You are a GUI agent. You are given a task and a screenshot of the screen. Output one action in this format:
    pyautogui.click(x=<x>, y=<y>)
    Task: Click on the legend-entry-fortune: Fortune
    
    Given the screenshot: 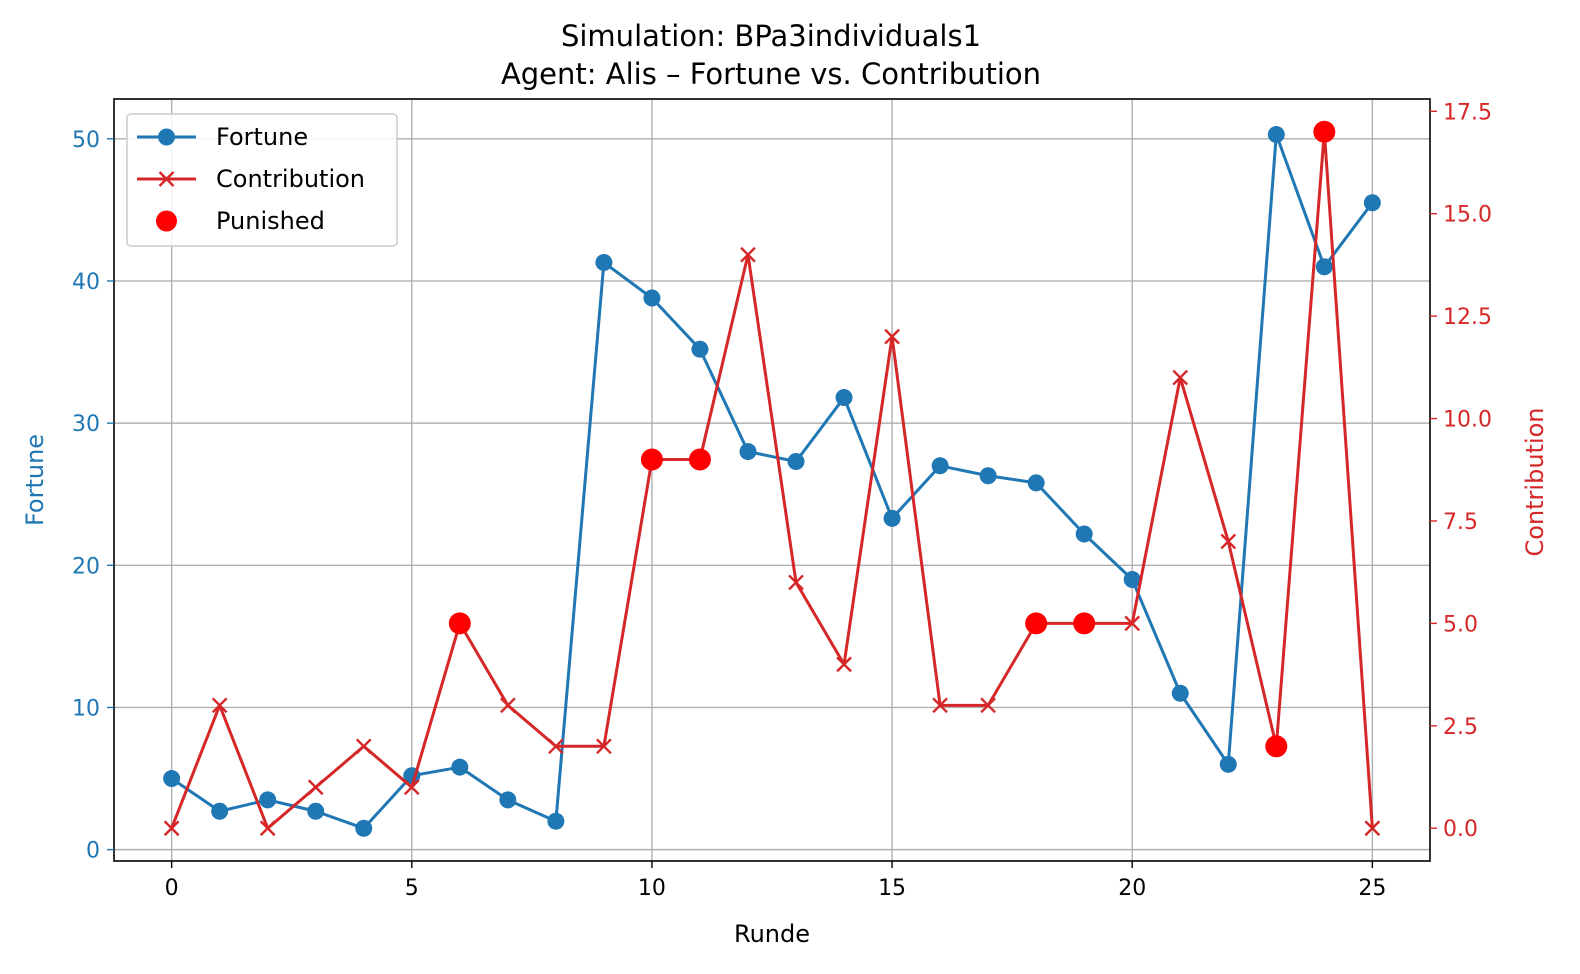 What is the action you would take?
    pyautogui.click(x=222, y=137)
    